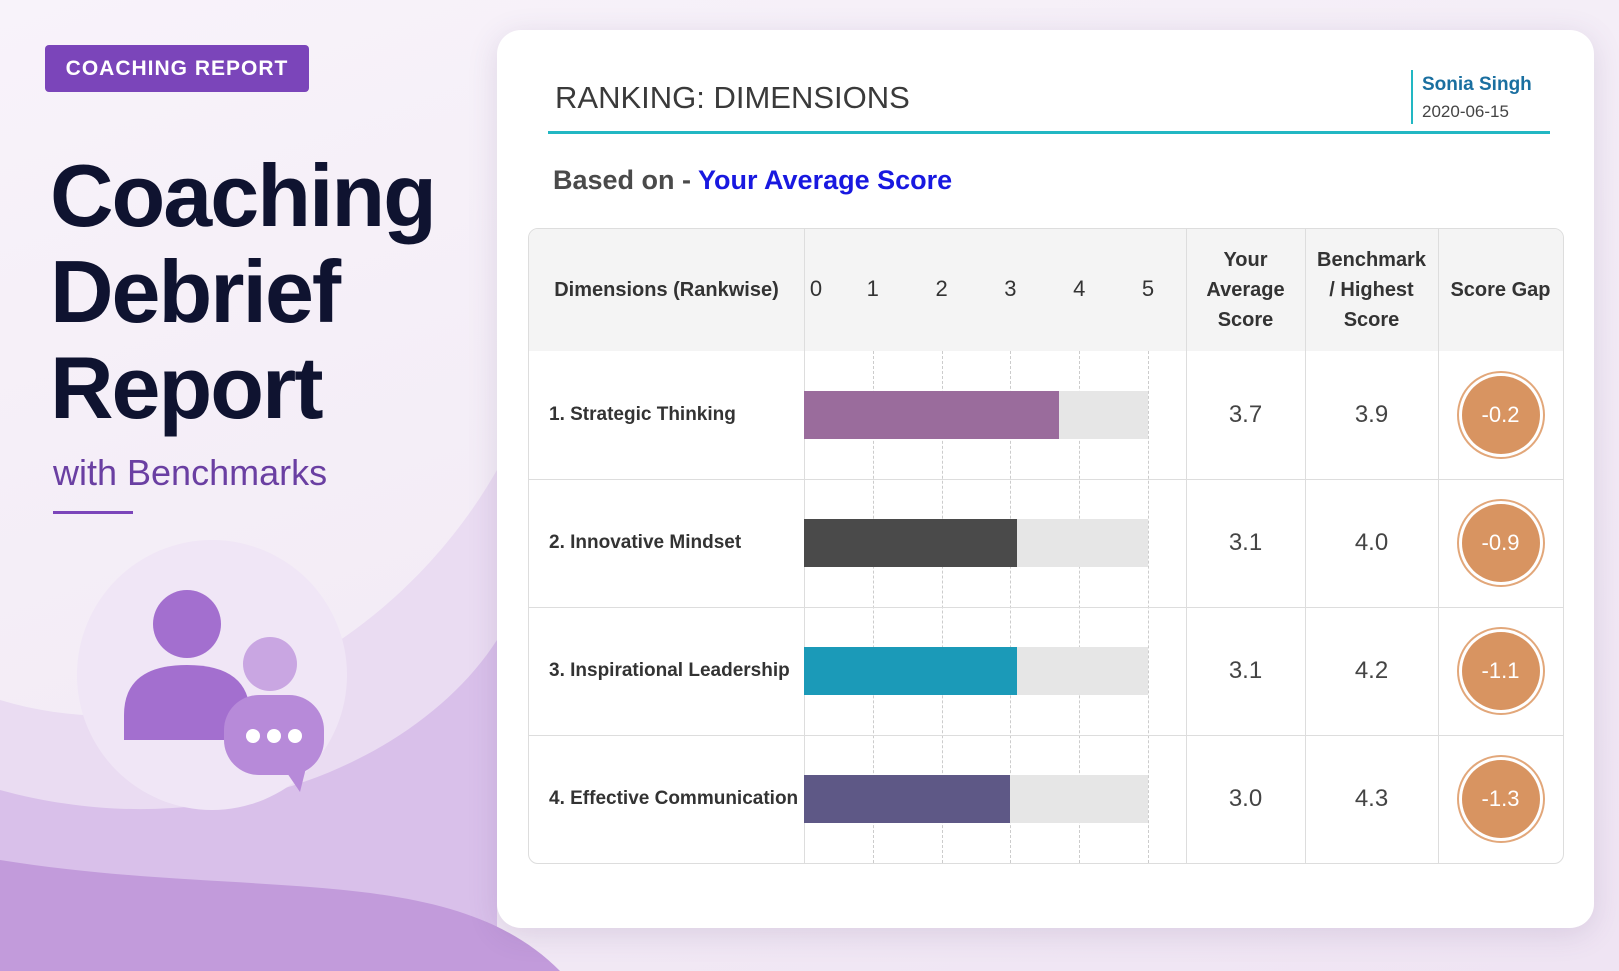 This screenshot has width=1619, height=971. I want to click on icon-body, so click(187, 702).